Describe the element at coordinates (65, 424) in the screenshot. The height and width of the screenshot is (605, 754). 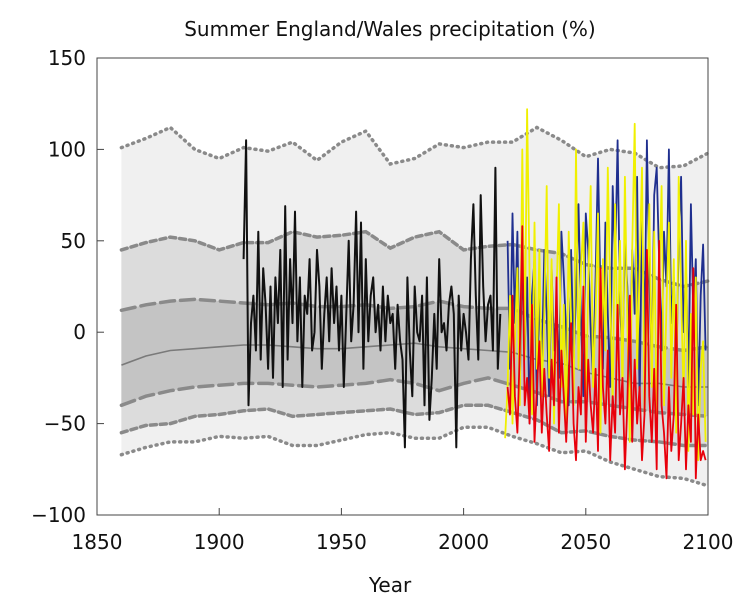
I see `y-tick-label: −50` at that location.